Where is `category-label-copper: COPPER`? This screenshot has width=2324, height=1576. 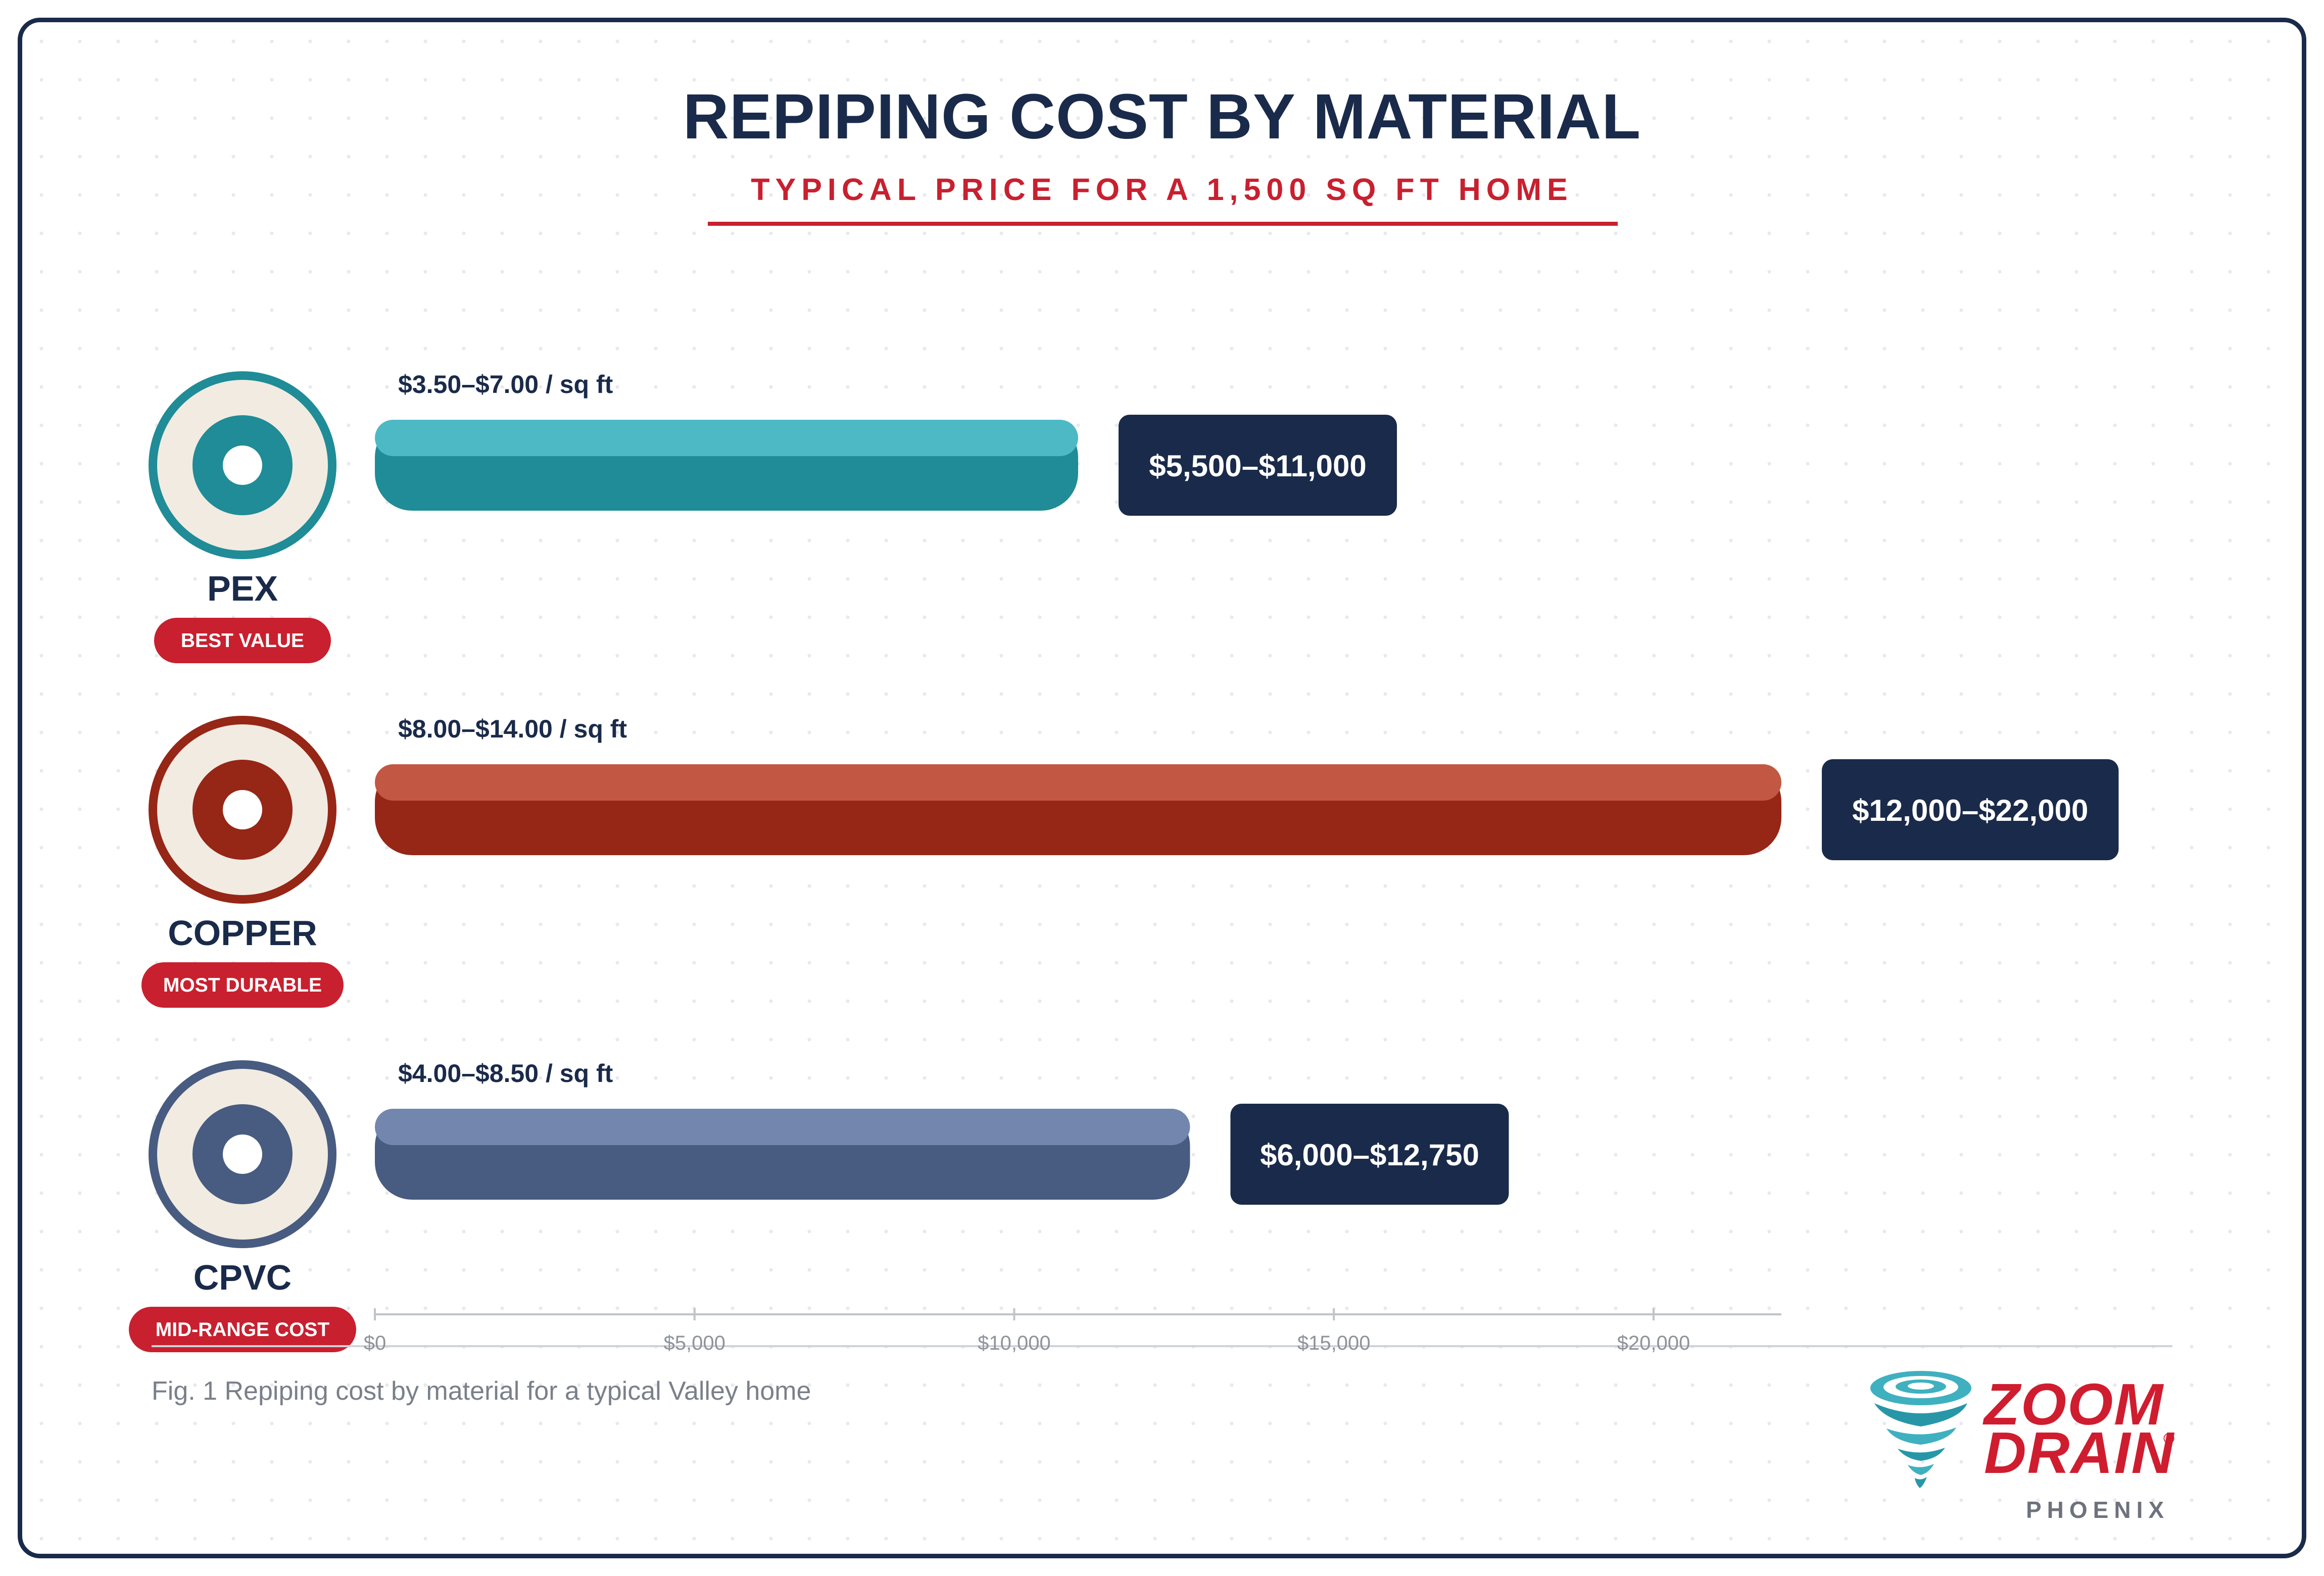
category-label-copper: COPPER is located at coordinates (243, 933).